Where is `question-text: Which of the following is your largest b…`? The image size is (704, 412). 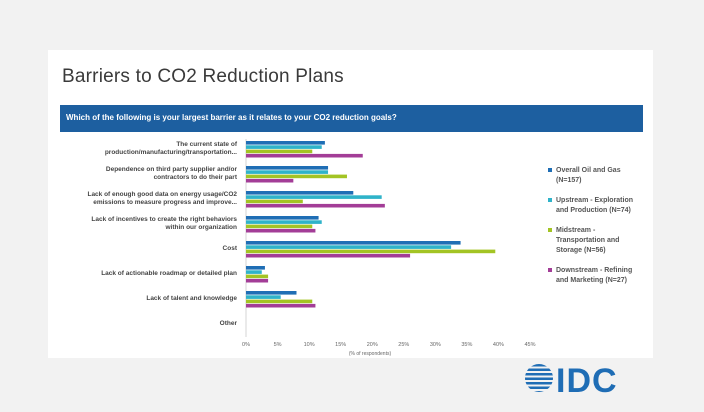 question-text: Which of the following is your largest b… is located at coordinates (231, 117).